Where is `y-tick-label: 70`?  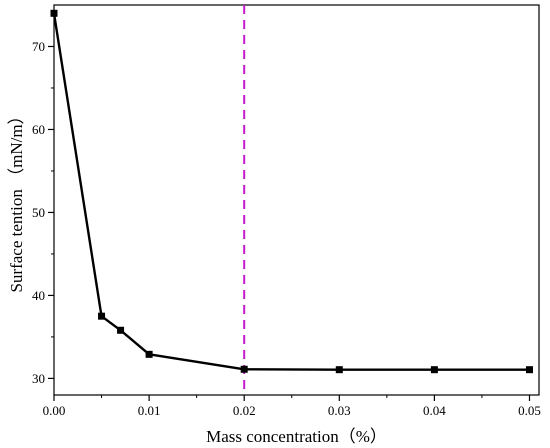 y-tick-label: 70 is located at coordinates (38, 46).